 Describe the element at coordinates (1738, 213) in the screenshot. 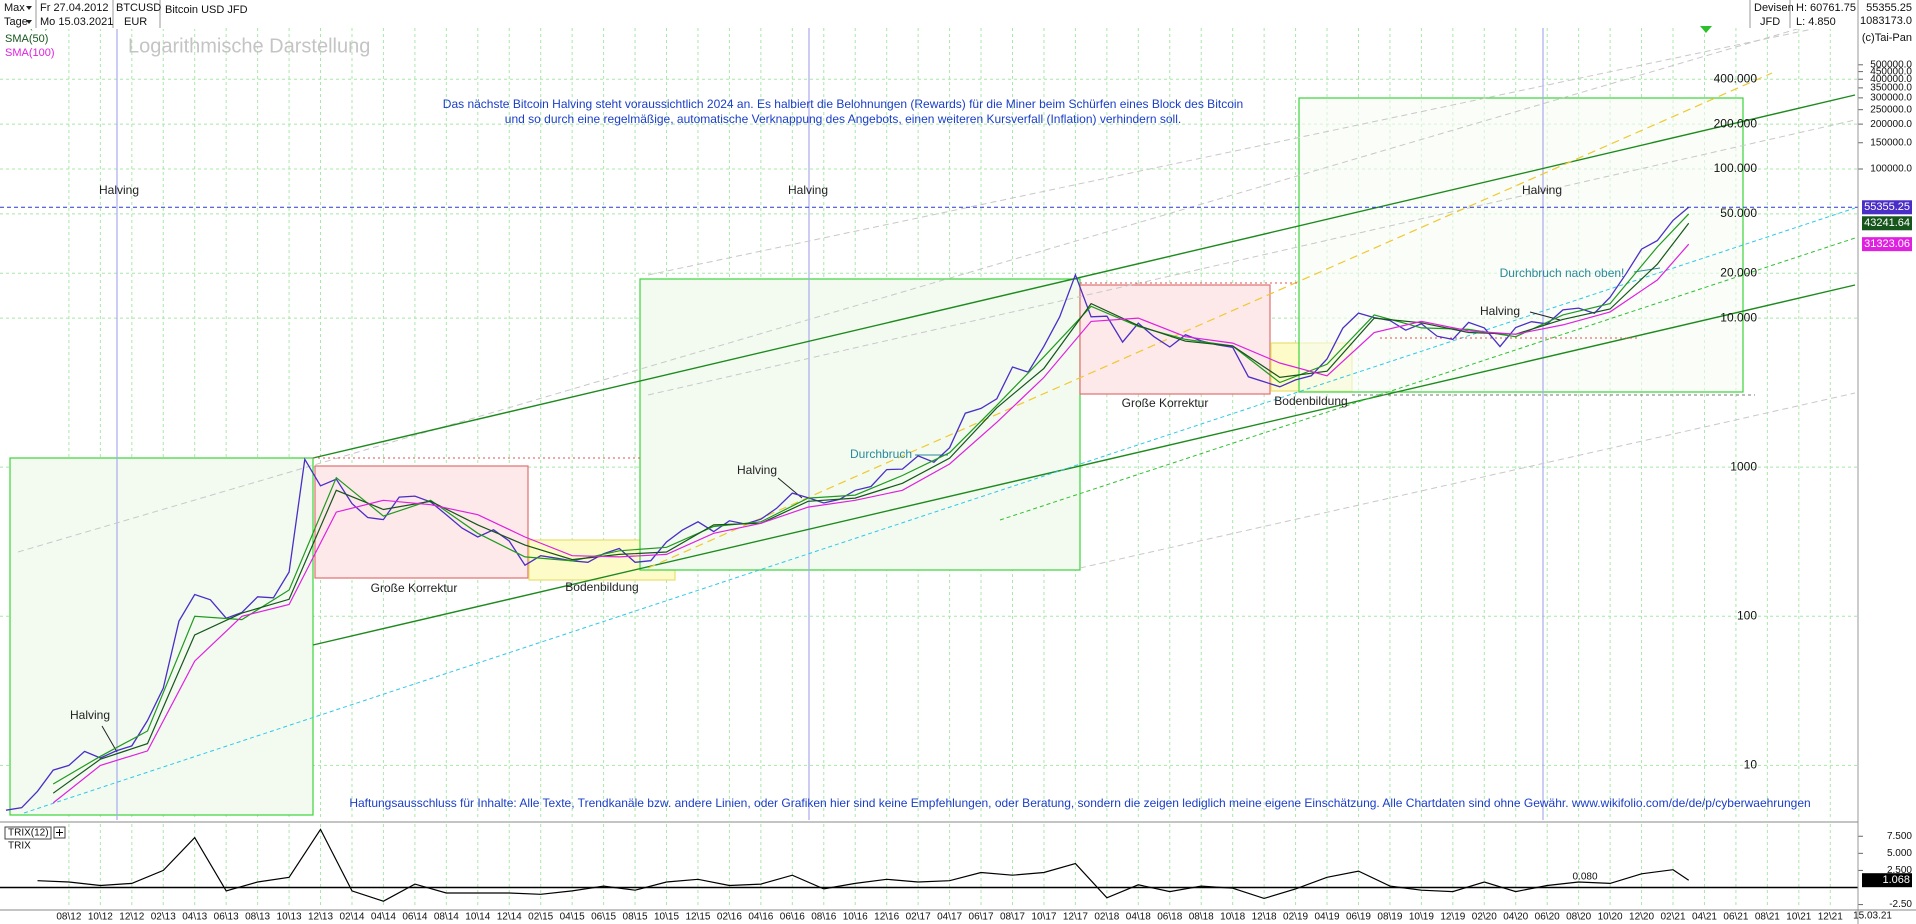

I see `y-tick-label: 50.000` at that location.